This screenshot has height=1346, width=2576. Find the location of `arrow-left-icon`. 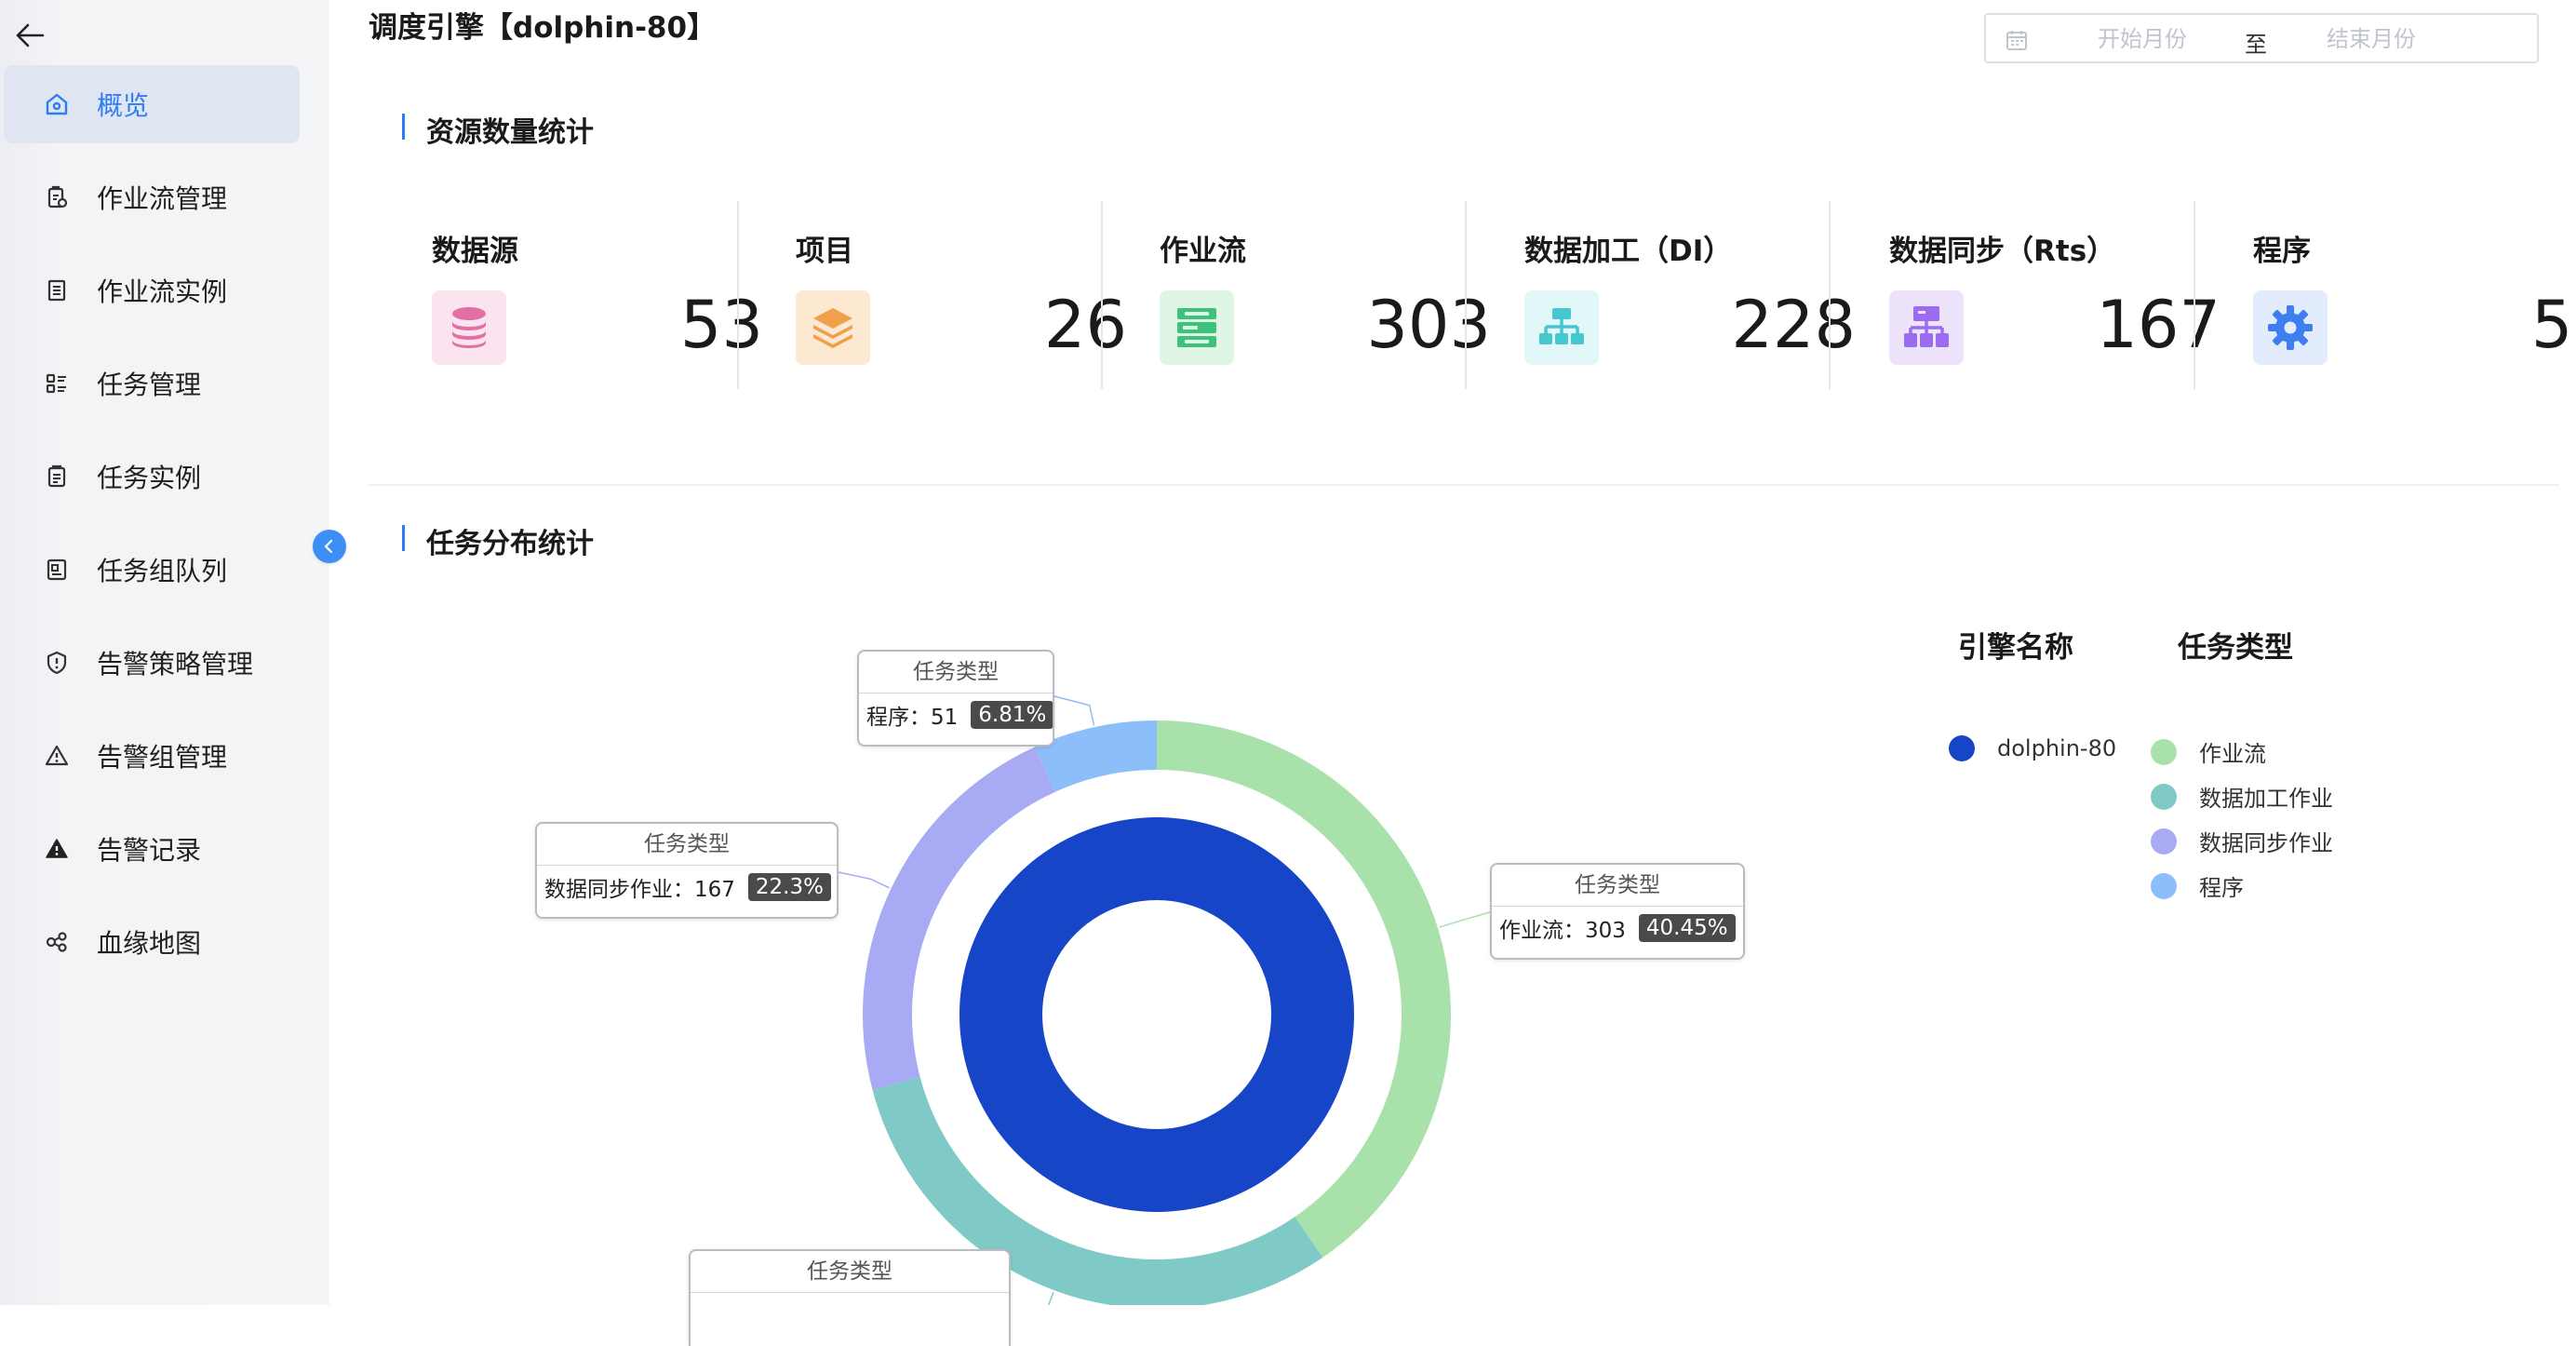

arrow-left-icon is located at coordinates (30, 35).